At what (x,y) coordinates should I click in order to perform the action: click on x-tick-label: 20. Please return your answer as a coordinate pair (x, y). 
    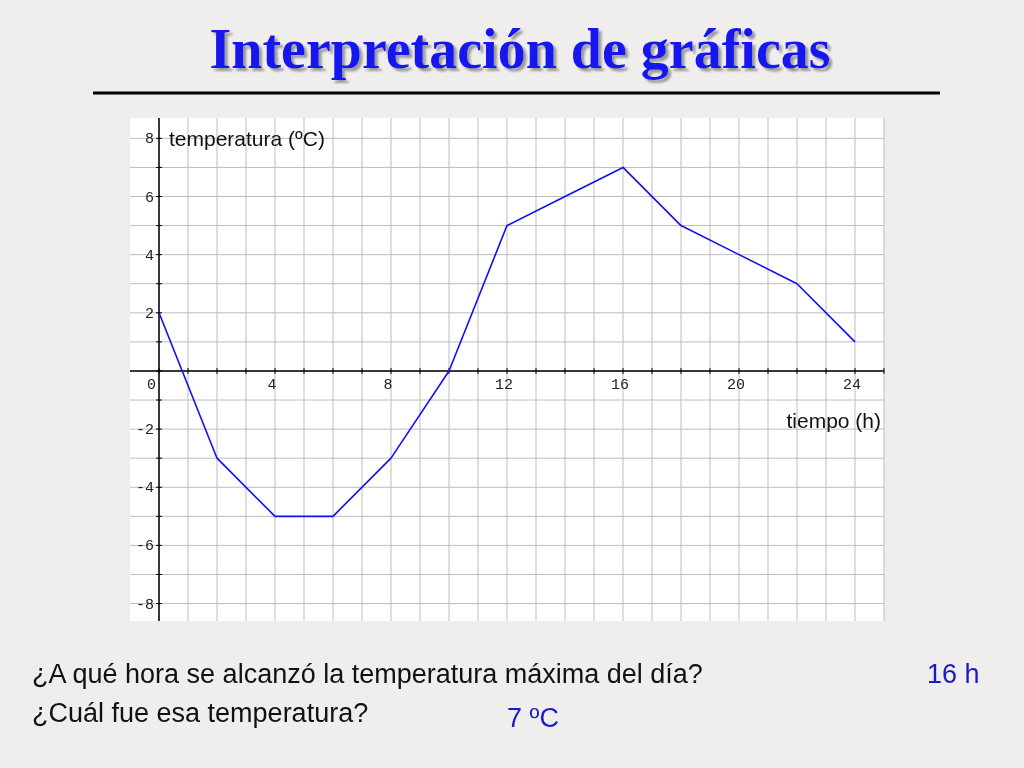
    Looking at the image, I should click on (736, 385).